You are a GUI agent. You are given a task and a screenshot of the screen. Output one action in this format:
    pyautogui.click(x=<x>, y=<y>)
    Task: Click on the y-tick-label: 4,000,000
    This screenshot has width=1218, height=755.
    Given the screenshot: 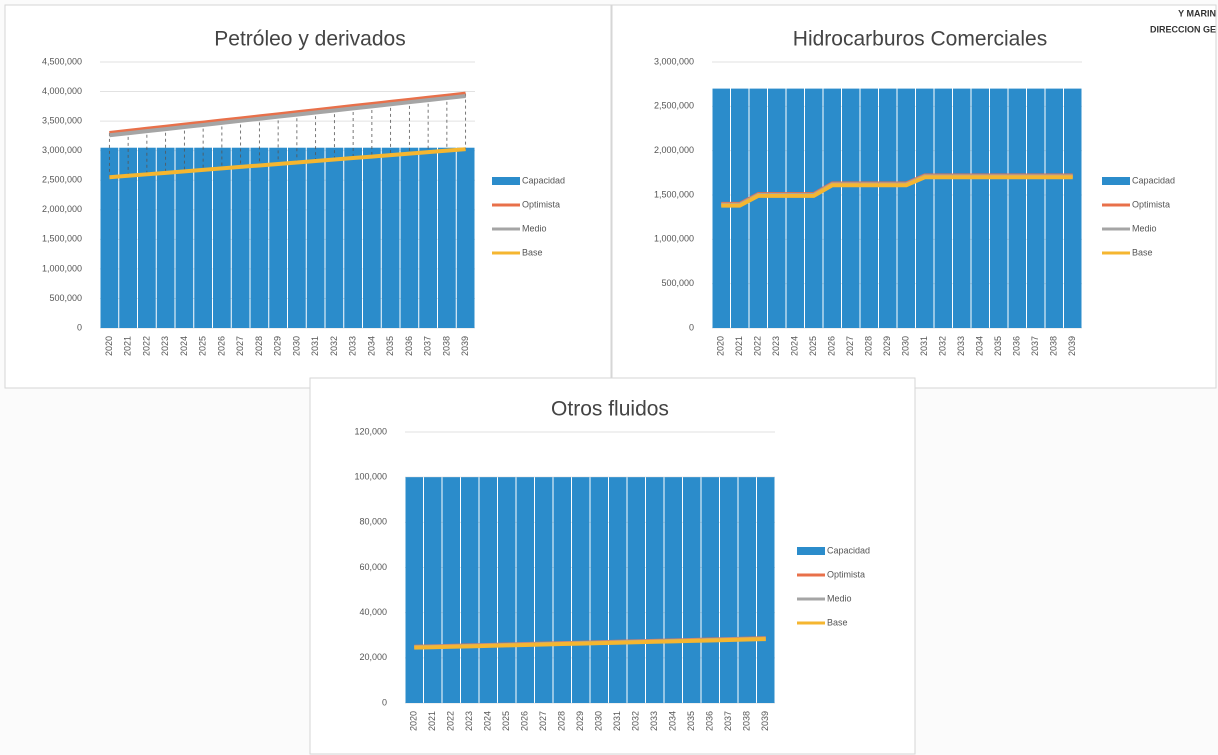 What is the action you would take?
    pyautogui.click(x=62, y=91)
    